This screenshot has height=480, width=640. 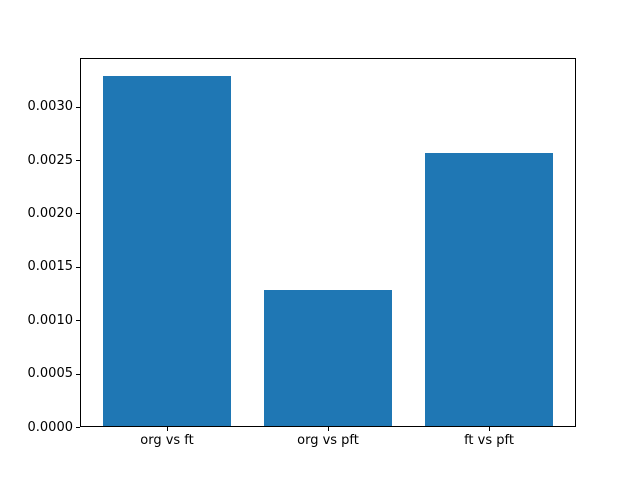 I want to click on x-tick-label: org vs ft, so click(x=167, y=440).